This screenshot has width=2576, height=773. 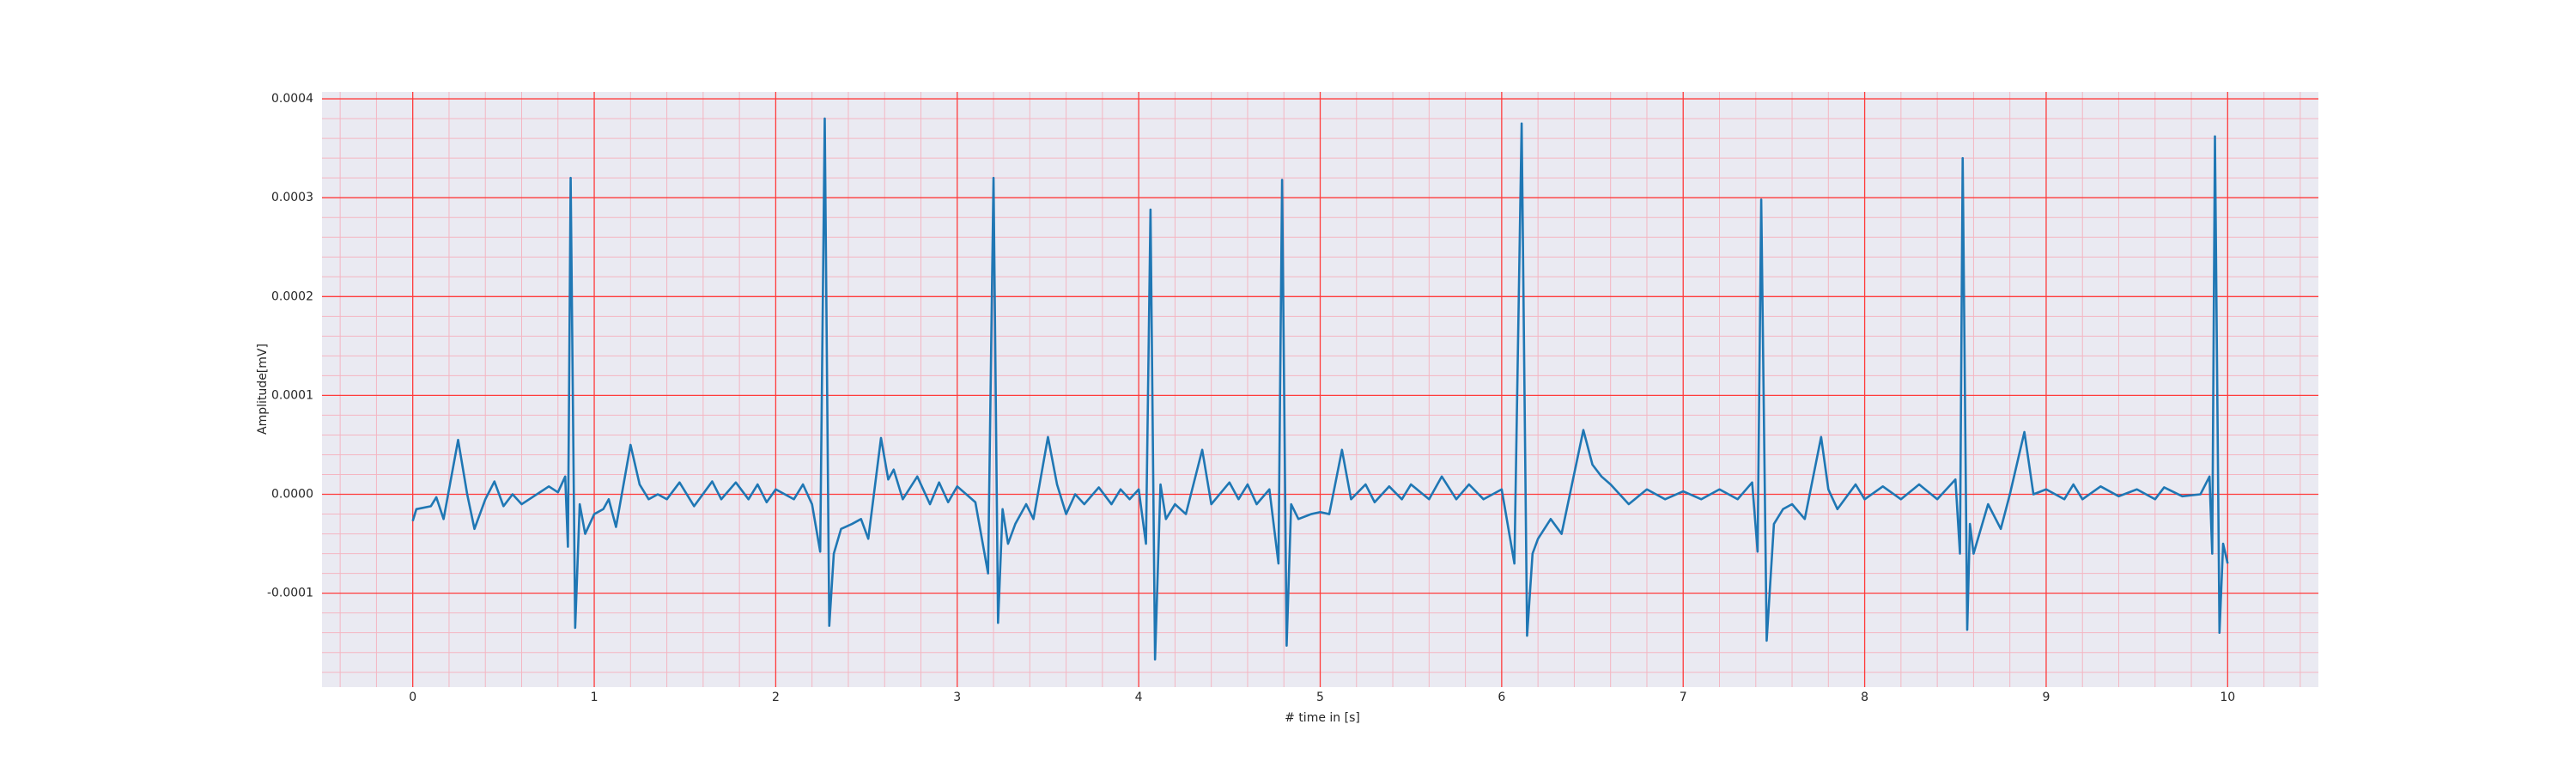 I want to click on y-axis-label: Amplitude[mV], so click(x=263, y=389).